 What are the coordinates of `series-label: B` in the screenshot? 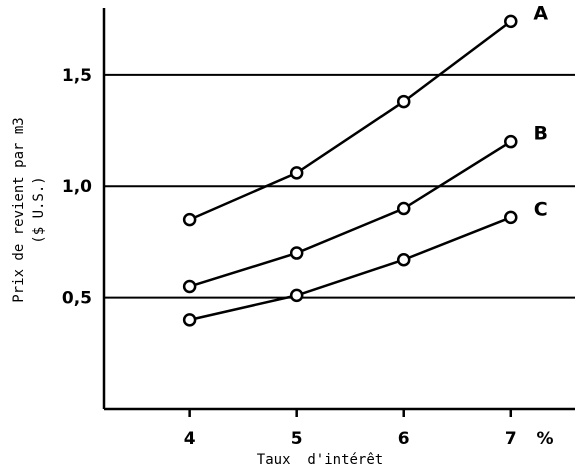 It's located at (541, 134).